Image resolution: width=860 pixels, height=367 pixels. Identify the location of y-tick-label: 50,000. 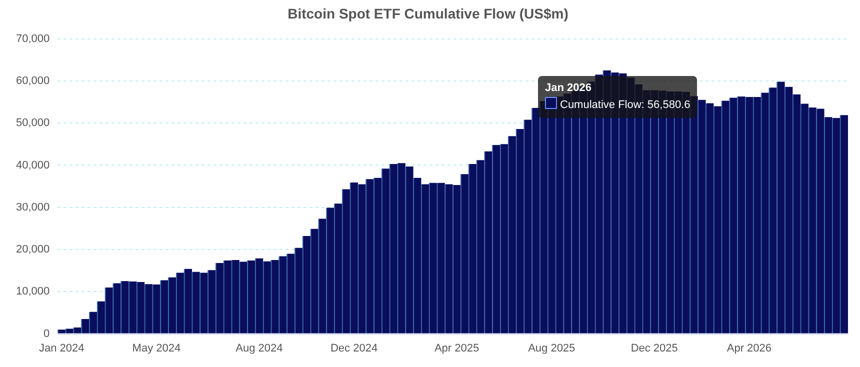
(33, 123).